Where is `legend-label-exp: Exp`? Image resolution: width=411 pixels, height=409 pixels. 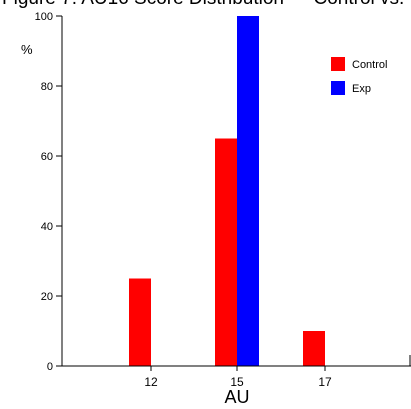
legend-label-exp: Exp is located at coordinates (361, 89).